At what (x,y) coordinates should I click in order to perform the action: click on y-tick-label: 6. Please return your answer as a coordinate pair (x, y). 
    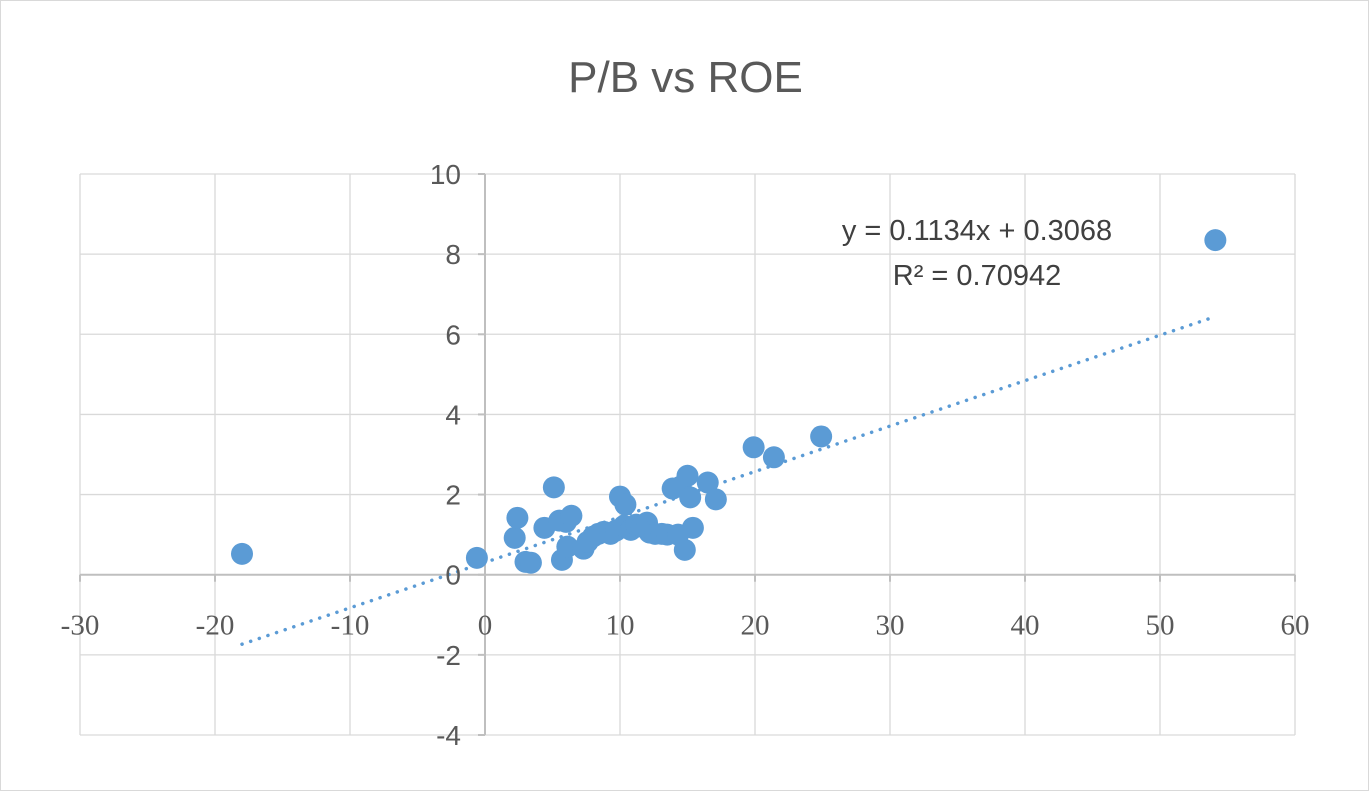
    Looking at the image, I should click on (453, 334).